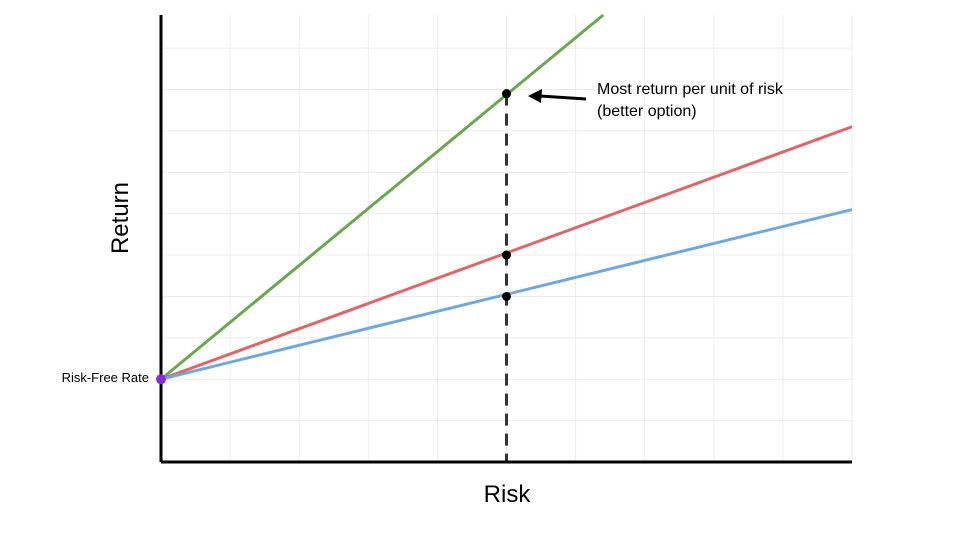 The height and width of the screenshot is (540, 960). What do you see at coordinates (508, 494) in the screenshot?
I see `x-axis-label: Risk` at bounding box center [508, 494].